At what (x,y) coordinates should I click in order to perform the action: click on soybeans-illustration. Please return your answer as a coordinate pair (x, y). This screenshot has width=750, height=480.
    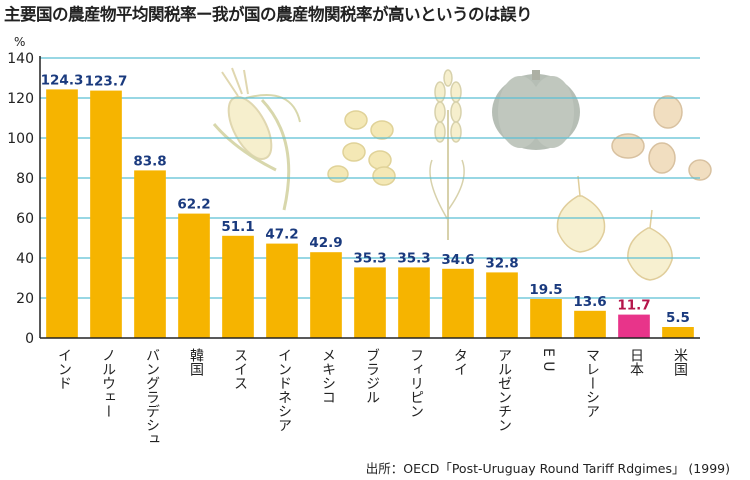
    Looking at the image, I should click on (361, 148).